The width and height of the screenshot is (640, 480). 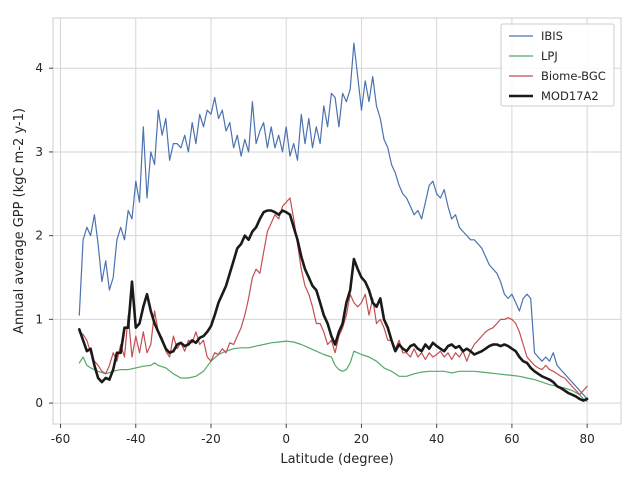 What do you see at coordinates (39, 236) in the screenshot?
I see `y-tick-label: 2` at bounding box center [39, 236].